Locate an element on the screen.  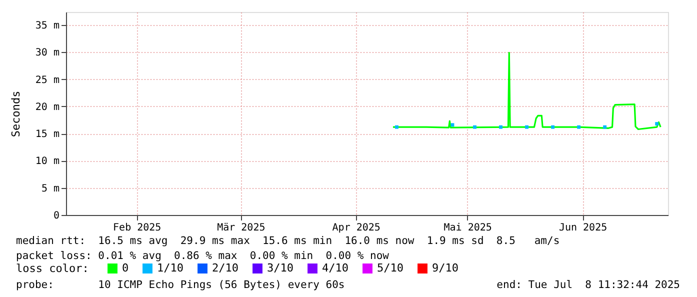
line-series is located at coordinates (527, 91).